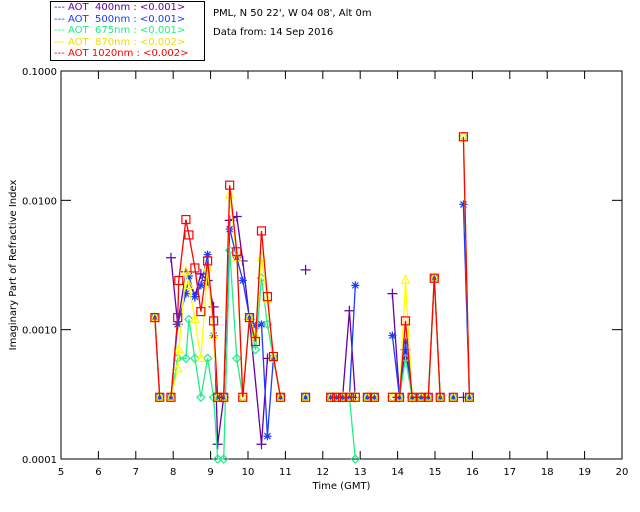 The height and width of the screenshot is (512, 640). I want to click on x-tick-label: 13, so click(360, 472).